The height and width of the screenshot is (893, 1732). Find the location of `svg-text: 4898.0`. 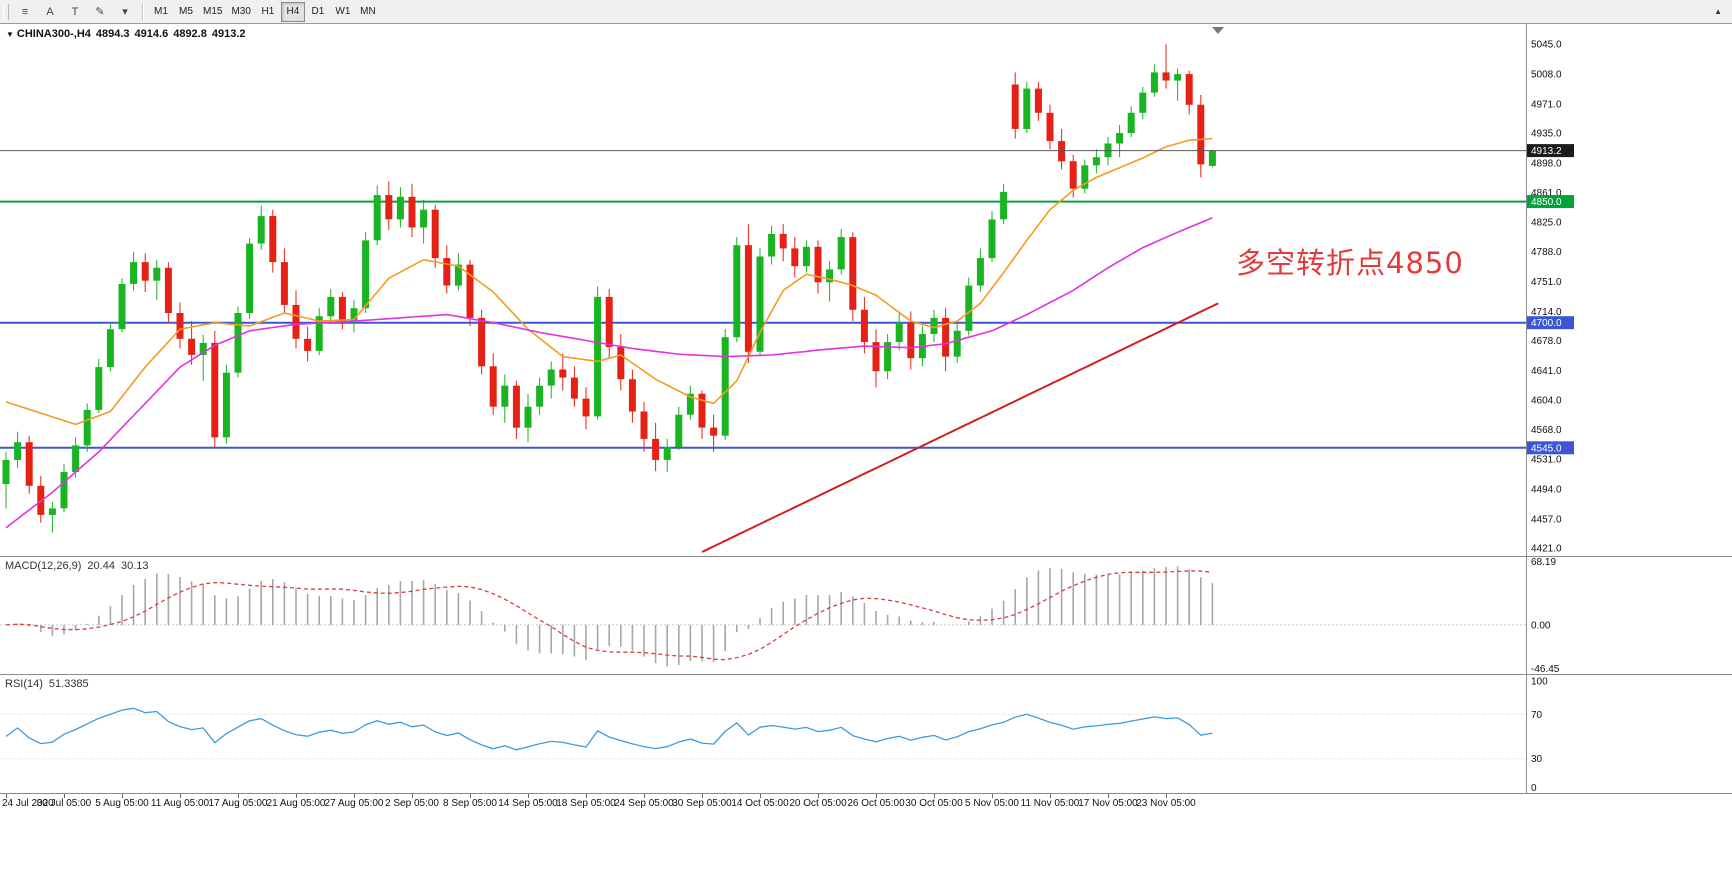

svg-text: 4898.0 is located at coordinates (1546, 163).